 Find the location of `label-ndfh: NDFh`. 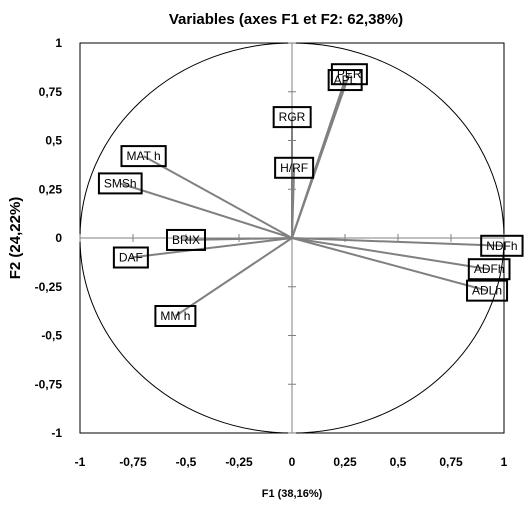

label-ndfh: NDFh is located at coordinates (502, 245).